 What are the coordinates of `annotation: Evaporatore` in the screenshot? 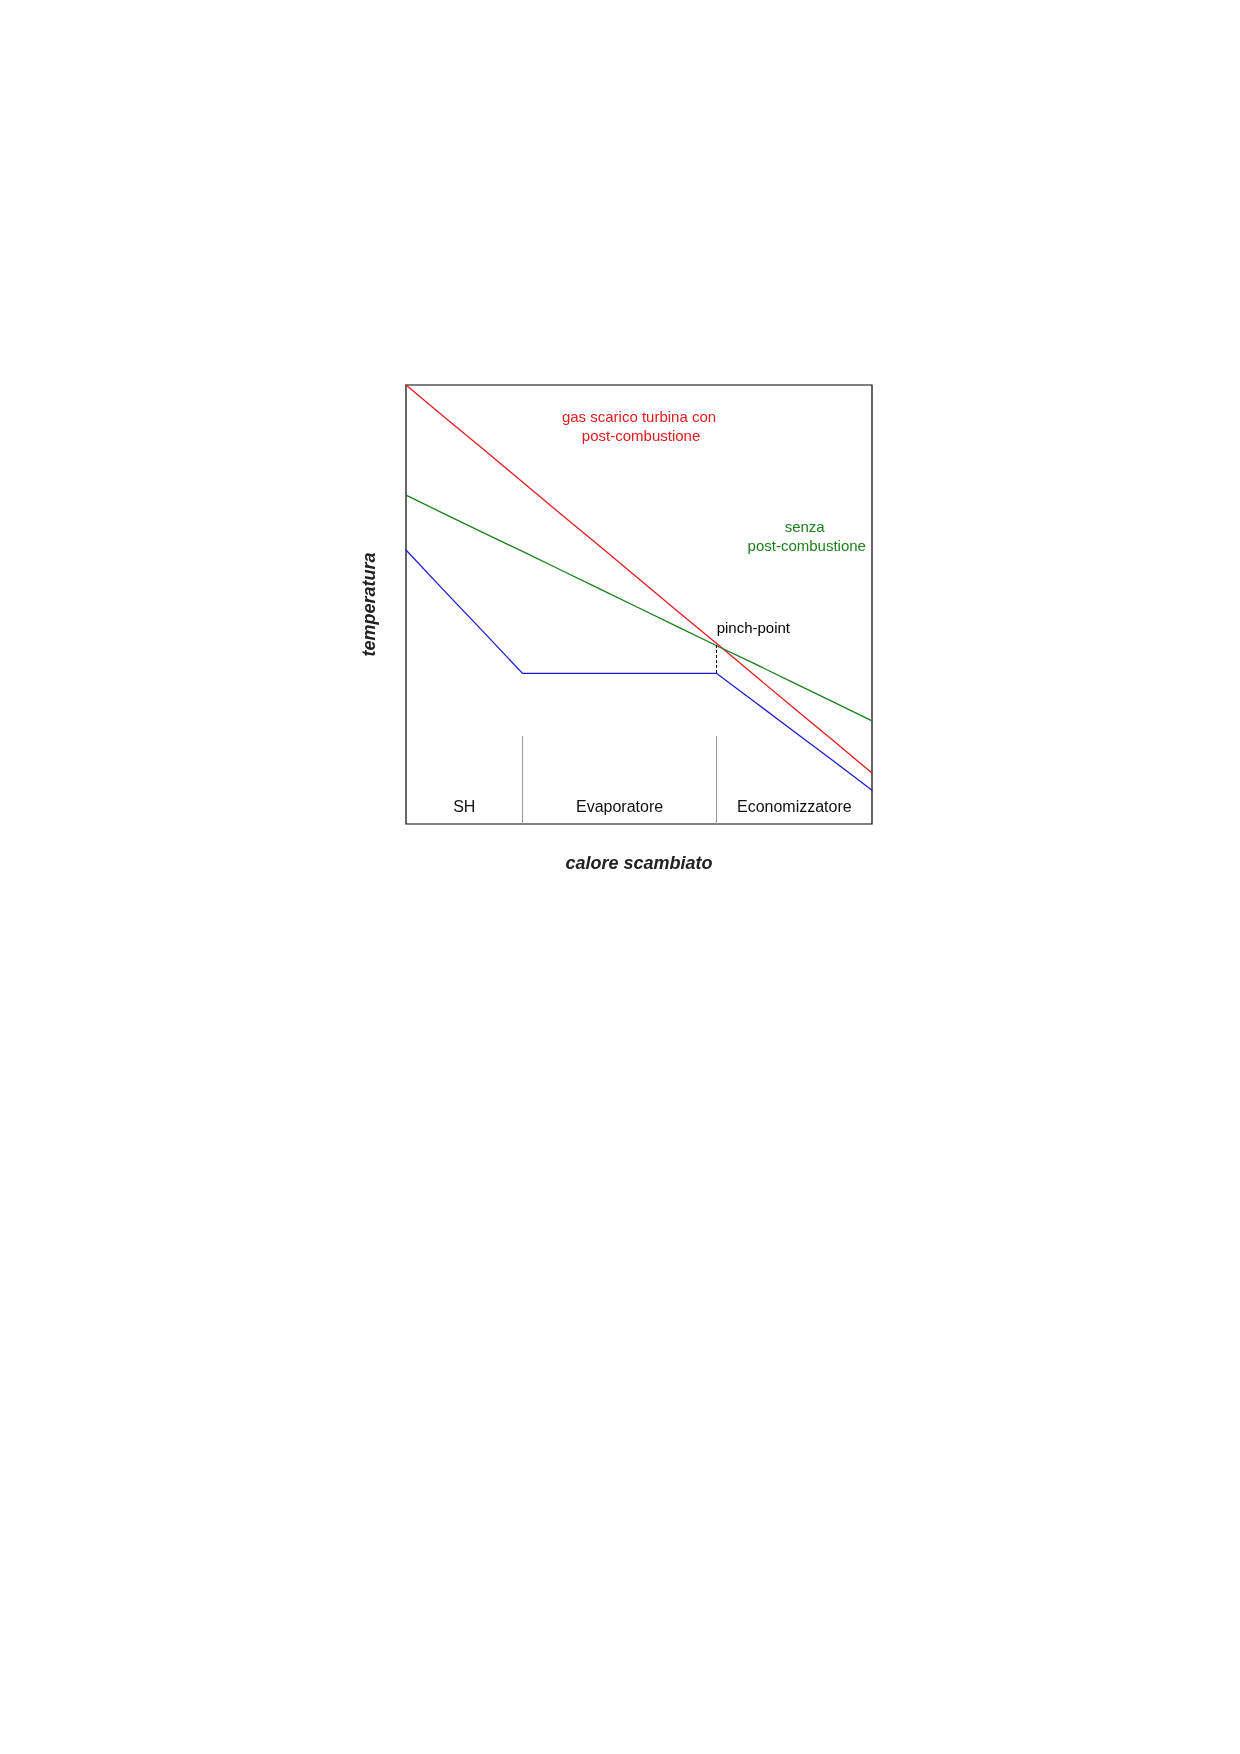 It's located at (620, 806).